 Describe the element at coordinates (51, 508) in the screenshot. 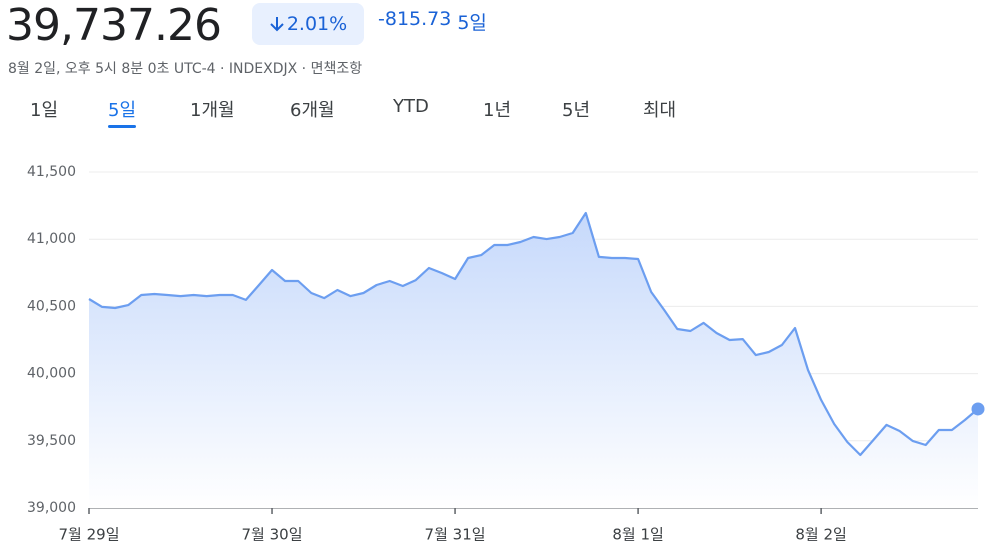

I see `y-tick-label: 39,000` at that location.